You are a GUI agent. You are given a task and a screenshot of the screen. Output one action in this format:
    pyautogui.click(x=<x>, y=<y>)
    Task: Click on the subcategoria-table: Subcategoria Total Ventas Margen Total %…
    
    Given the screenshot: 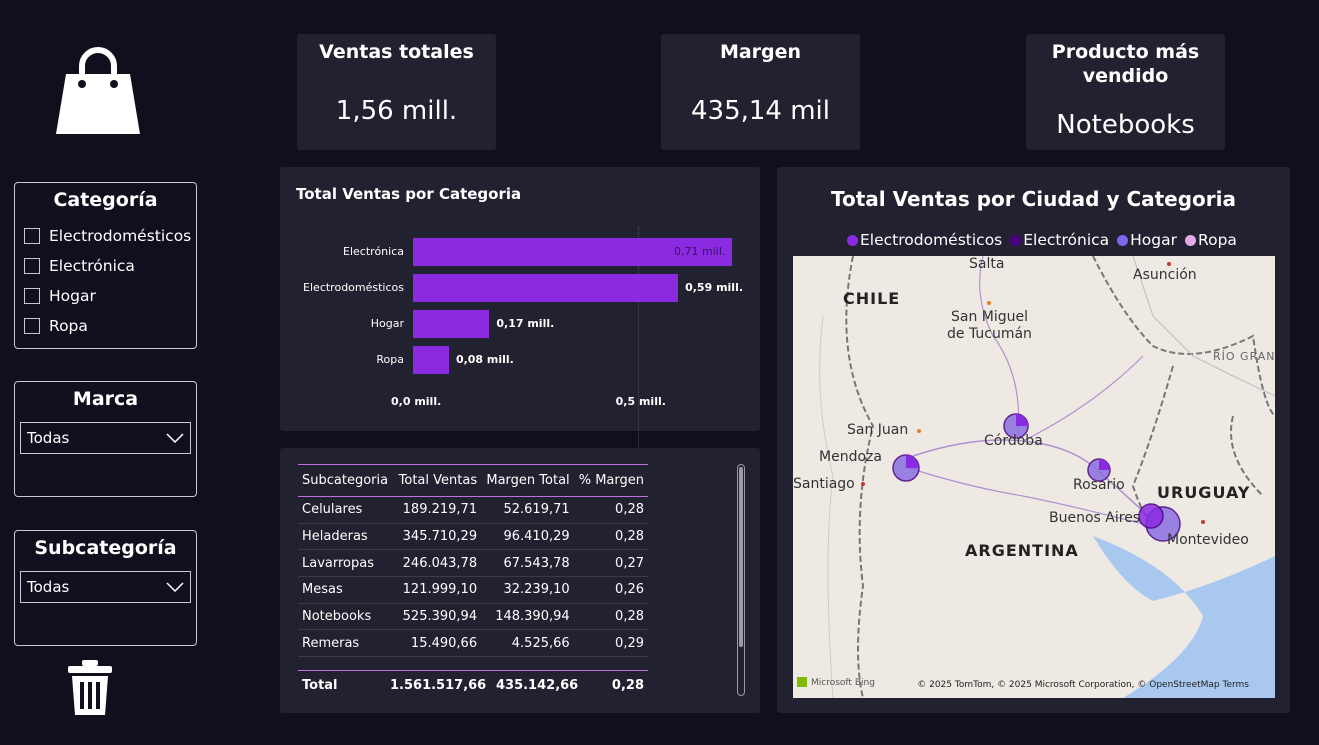 What is the action you would take?
    pyautogui.click(x=473, y=561)
    